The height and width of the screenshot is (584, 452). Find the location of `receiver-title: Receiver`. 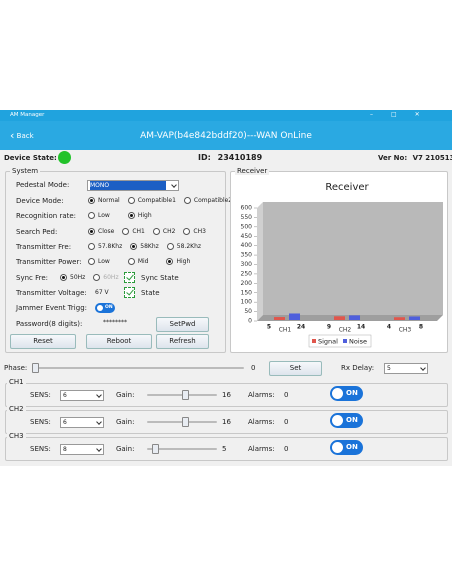

receiver-title: Receiver is located at coordinates (252, 171).